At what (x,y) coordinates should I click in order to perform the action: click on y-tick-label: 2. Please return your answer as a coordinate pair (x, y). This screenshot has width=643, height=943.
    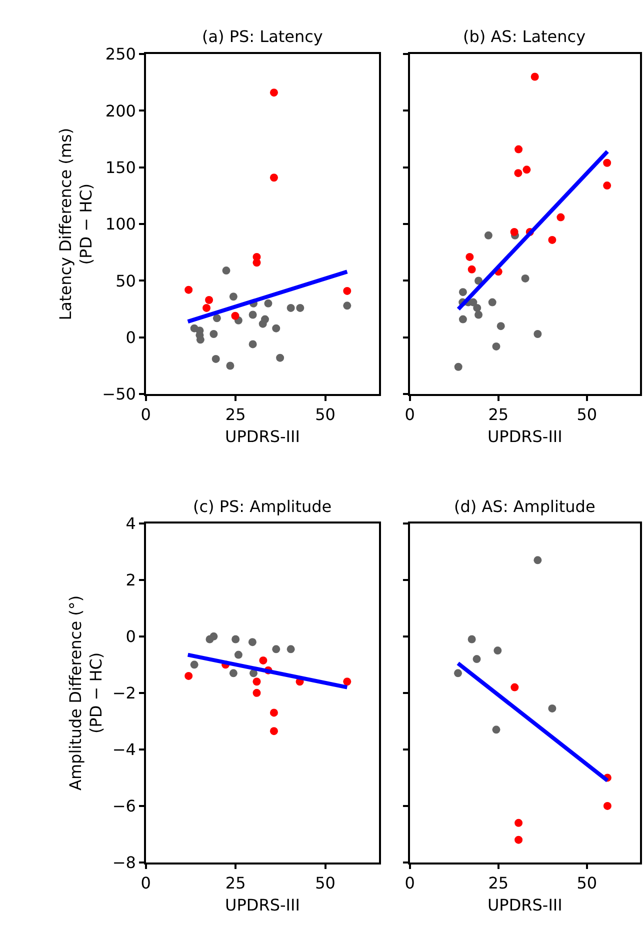
    Looking at the image, I should click on (131, 580).